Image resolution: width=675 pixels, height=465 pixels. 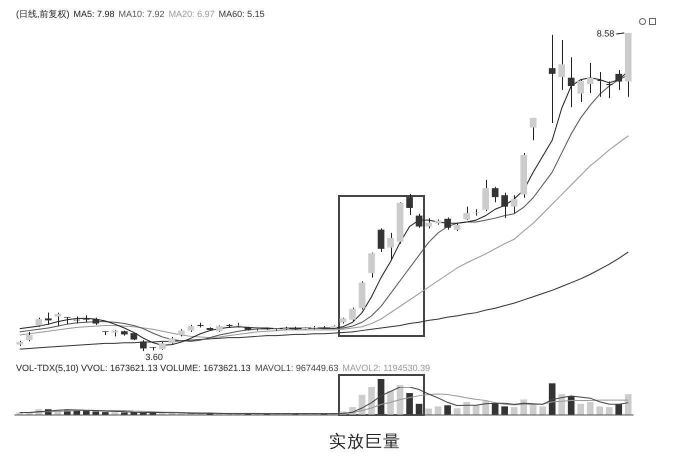 I want to click on chart-title: VOL-TDX(5,10) VVOL: 1673621.13 VOLUME: 1673621.13, so click(x=133, y=368).